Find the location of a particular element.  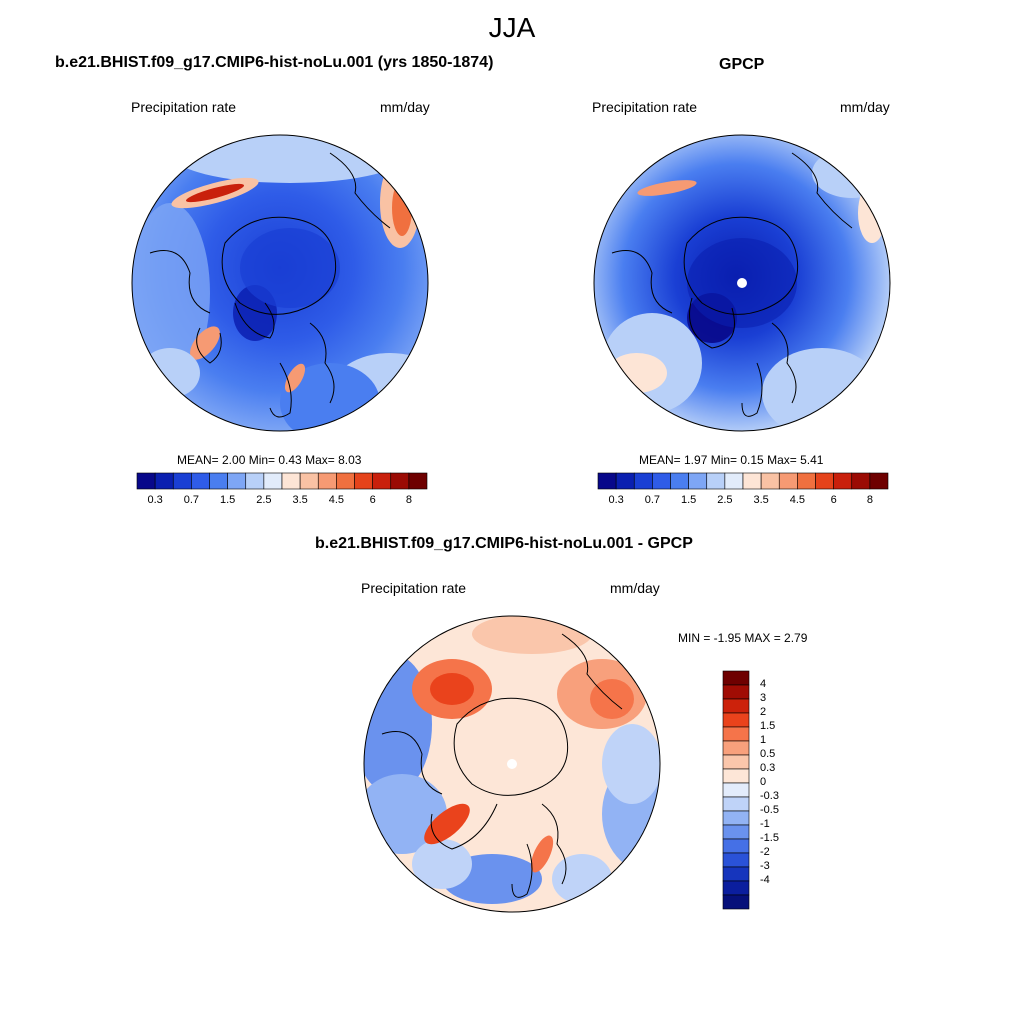

obs-panel-title: GPCP is located at coordinates (742, 64).